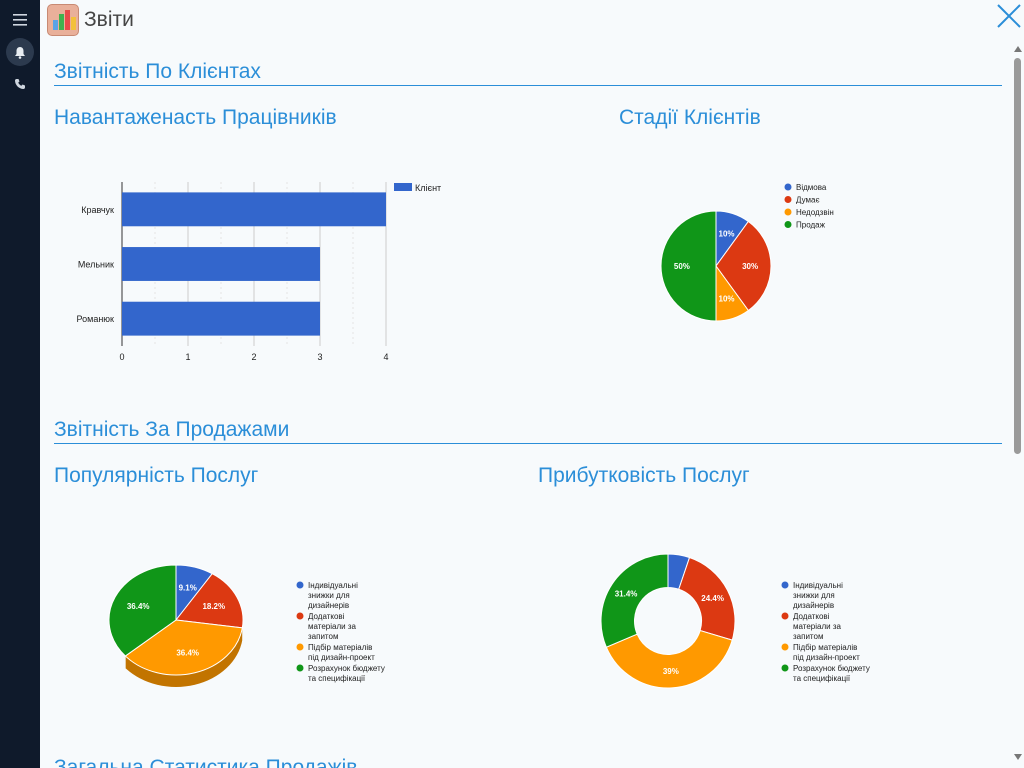  What do you see at coordinates (20, 84) in the screenshot?
I see `phone-icon` at bounding box center [20, 84].